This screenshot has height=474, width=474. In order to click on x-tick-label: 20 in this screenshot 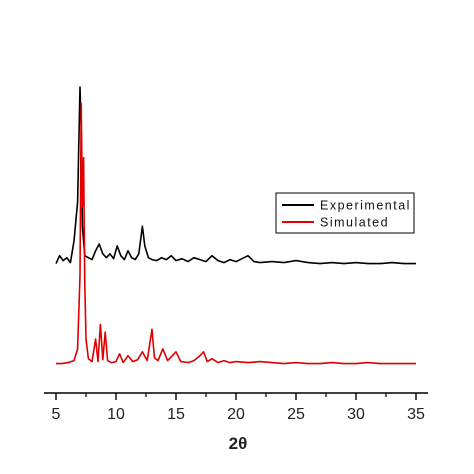, I will do `click(236, 414)`.